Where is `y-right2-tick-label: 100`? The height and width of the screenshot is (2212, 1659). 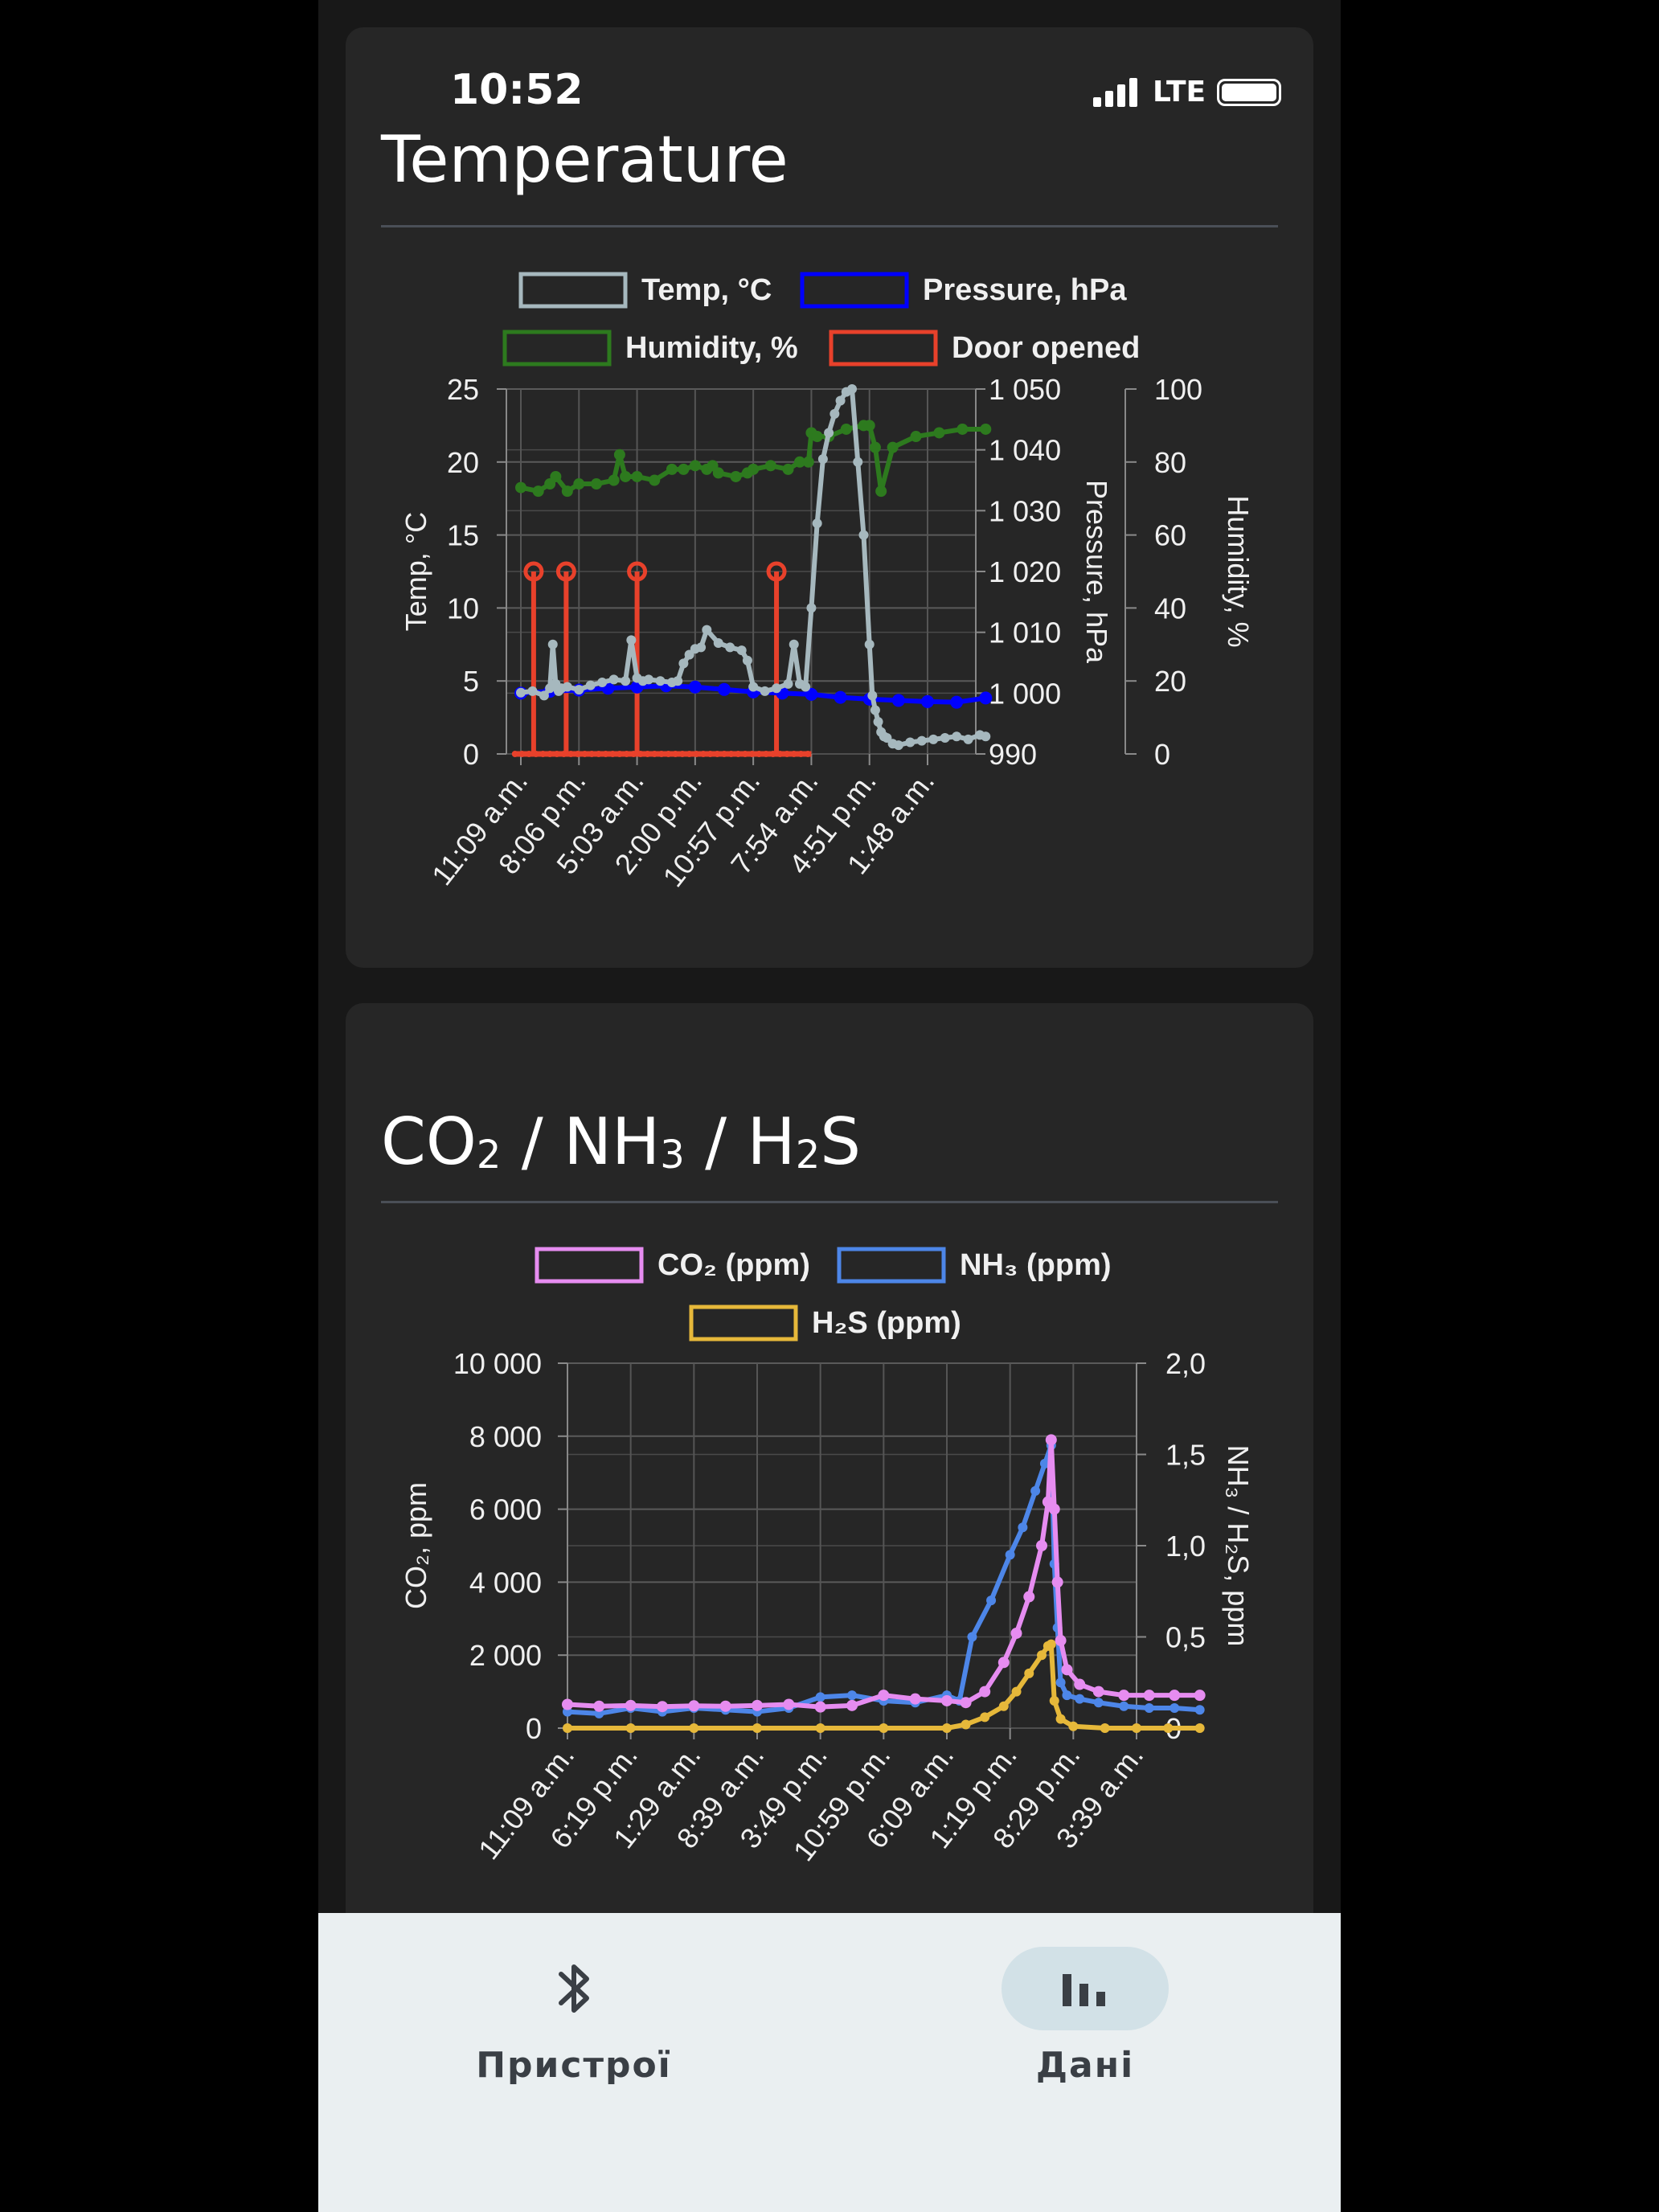 y-right2-tick-label: 100 is located at coordinates (1178, 389).